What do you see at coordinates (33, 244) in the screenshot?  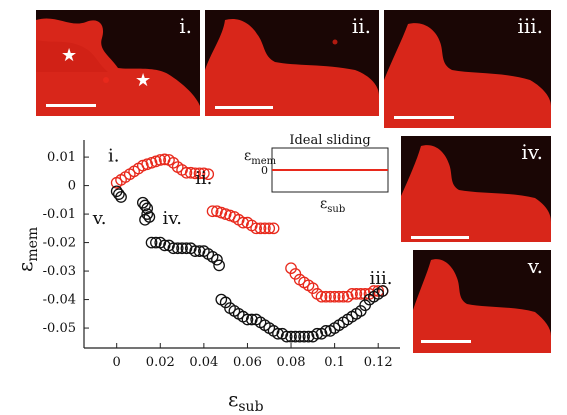 I see `y-axis-label-subscript: mem` at bounding box center [33, 244].